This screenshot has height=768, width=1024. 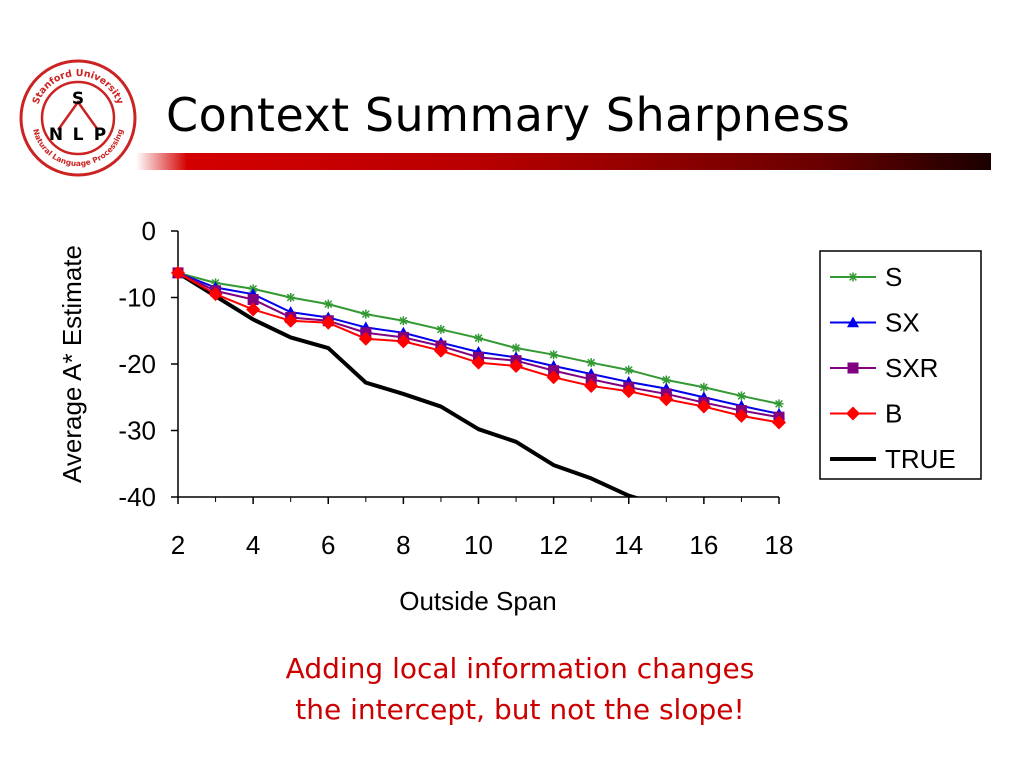 What do you see at coordinates (508, 115) in the screenshot?
I see `slide-title: Context Summary Sharpness` at bounding box center [508, 115].